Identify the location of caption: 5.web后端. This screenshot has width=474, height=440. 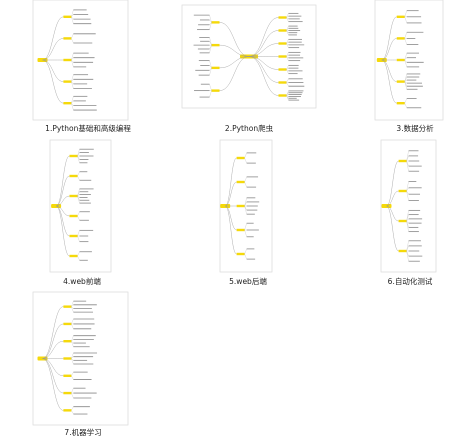
(248, 281).